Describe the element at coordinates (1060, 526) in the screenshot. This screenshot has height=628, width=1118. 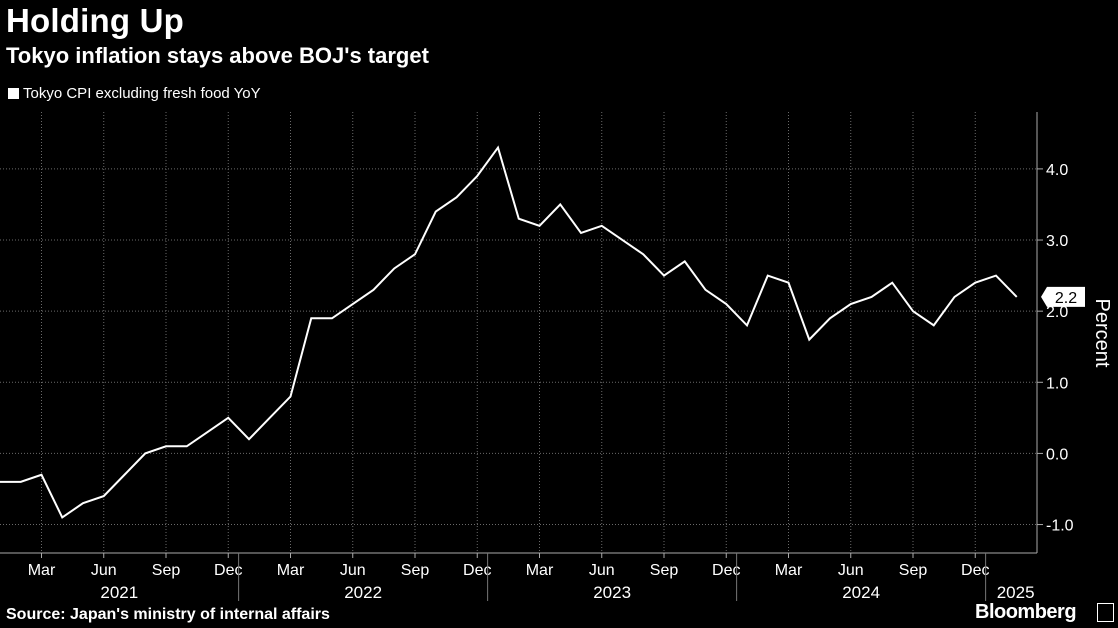
I see `y-tick-label: -1.0` at that location.